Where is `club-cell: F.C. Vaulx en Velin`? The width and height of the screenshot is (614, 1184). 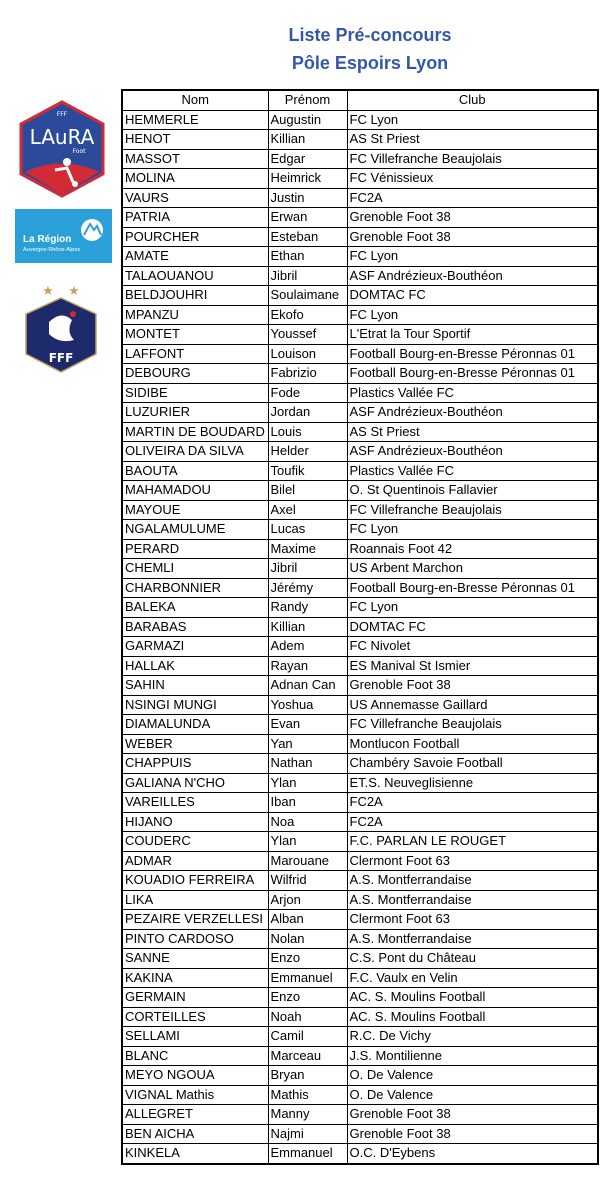
club-cell: F.C. Vaulx en Velin is located at coordinates (472, 977).